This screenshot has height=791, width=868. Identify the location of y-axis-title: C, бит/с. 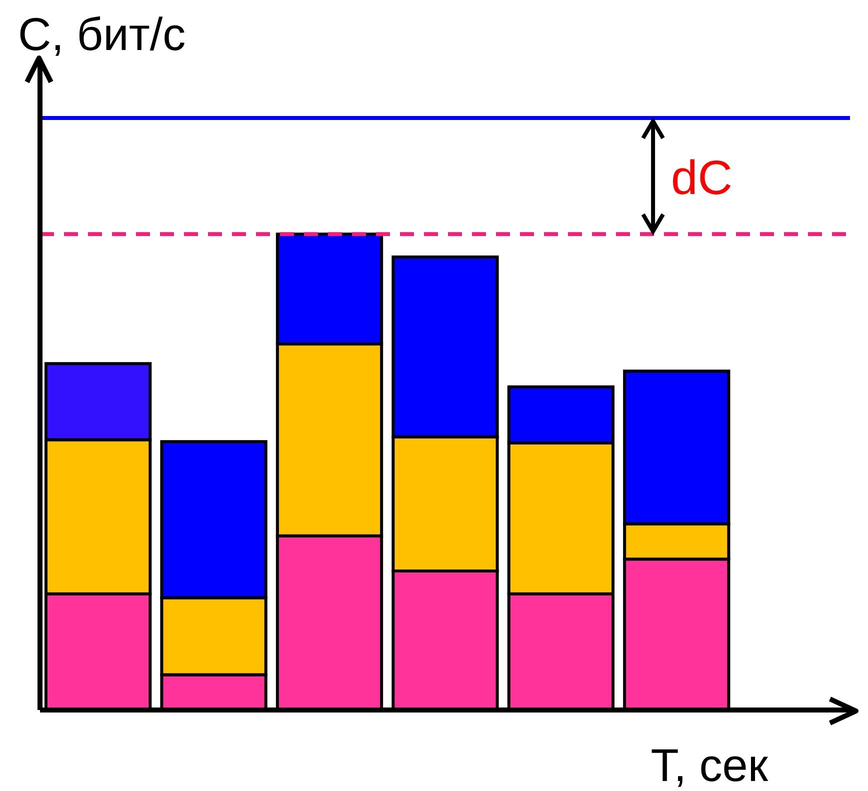
(102, 34).